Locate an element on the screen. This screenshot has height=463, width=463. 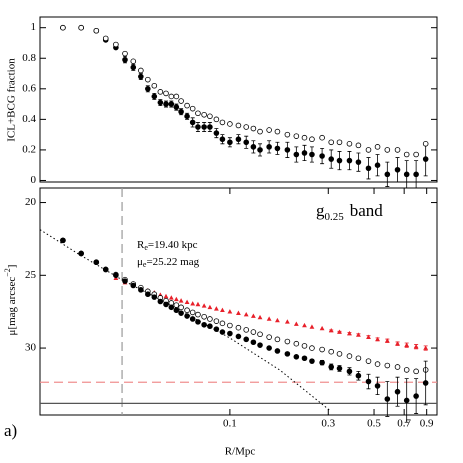
x-tick-label: 0.7 is located at coordinates (404, 424).